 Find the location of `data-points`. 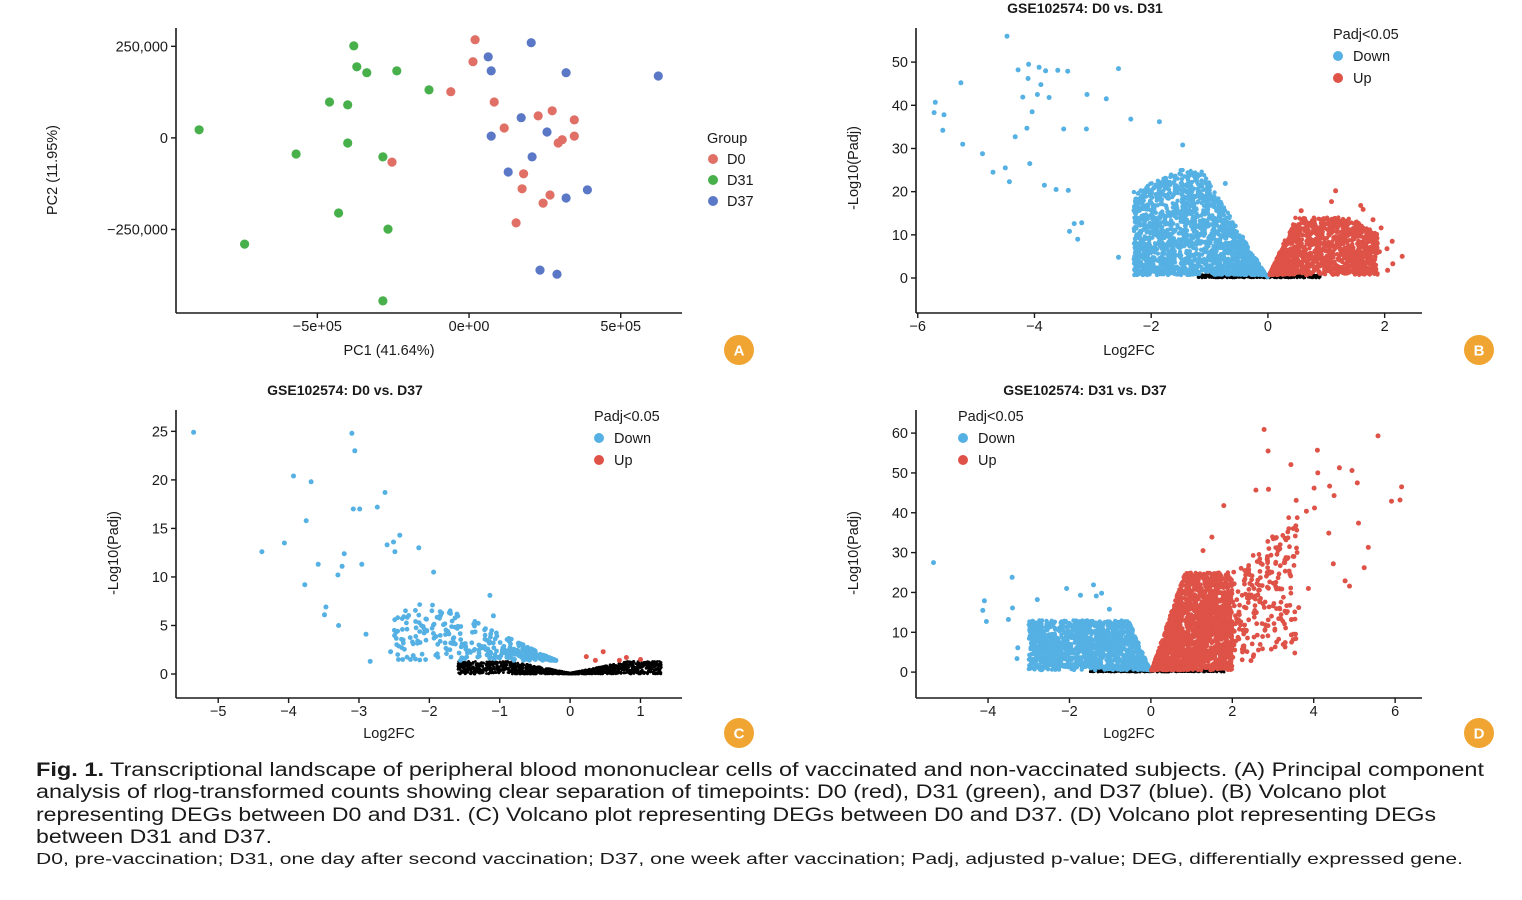

data-points is located at coordinates (428, 170).